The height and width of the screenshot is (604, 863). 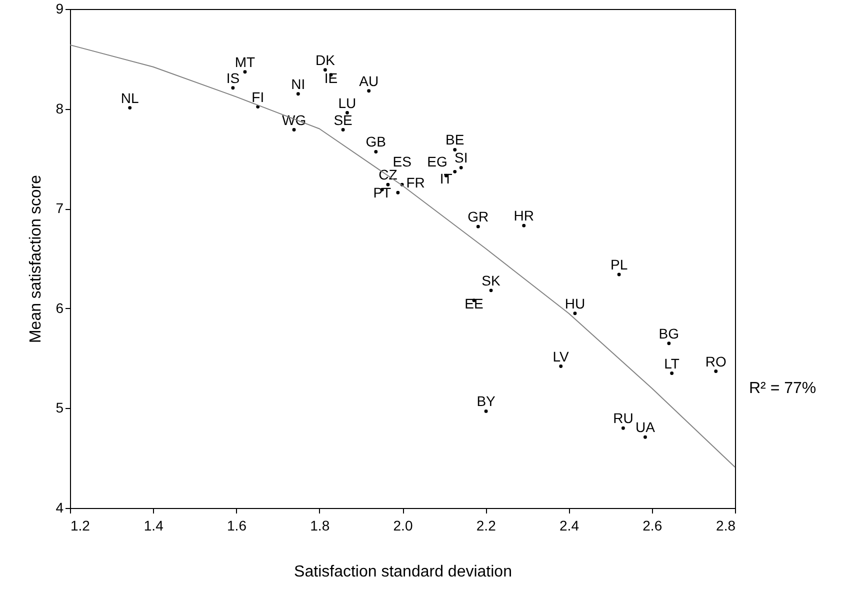 What do you see at coordinates (575, 303) in the screenshot?
I see `data-label: HU` at bounding box center [575, 303].